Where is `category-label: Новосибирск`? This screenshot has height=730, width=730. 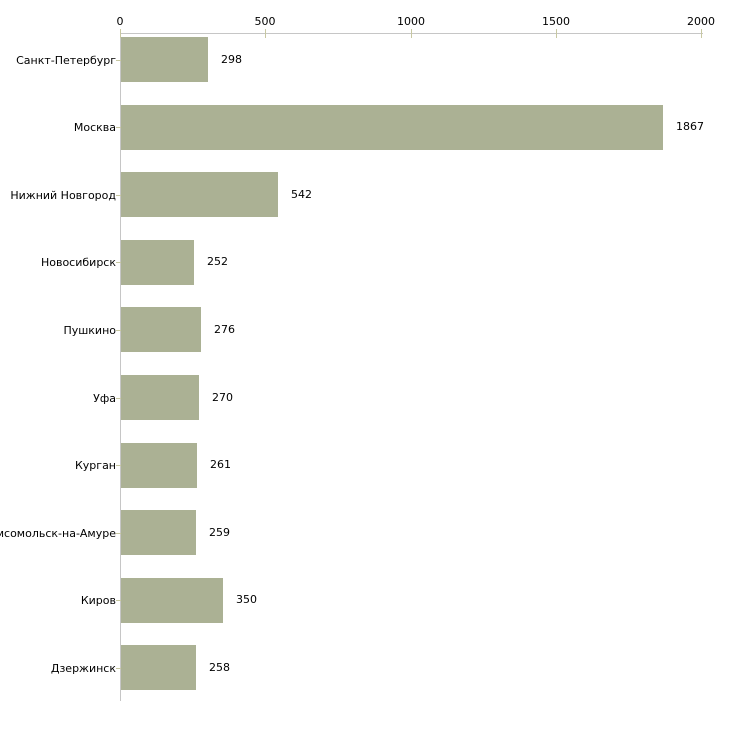
category-label: Новосибирск is located at coordinates (58, 262).